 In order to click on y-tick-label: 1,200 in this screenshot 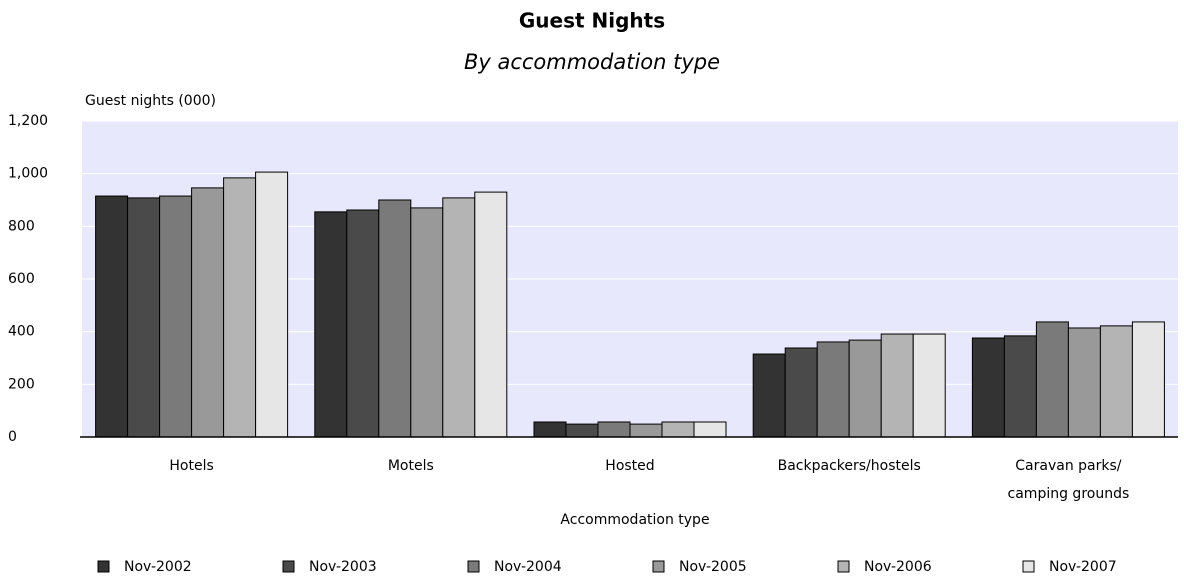, I will do `click(28, 121)`.